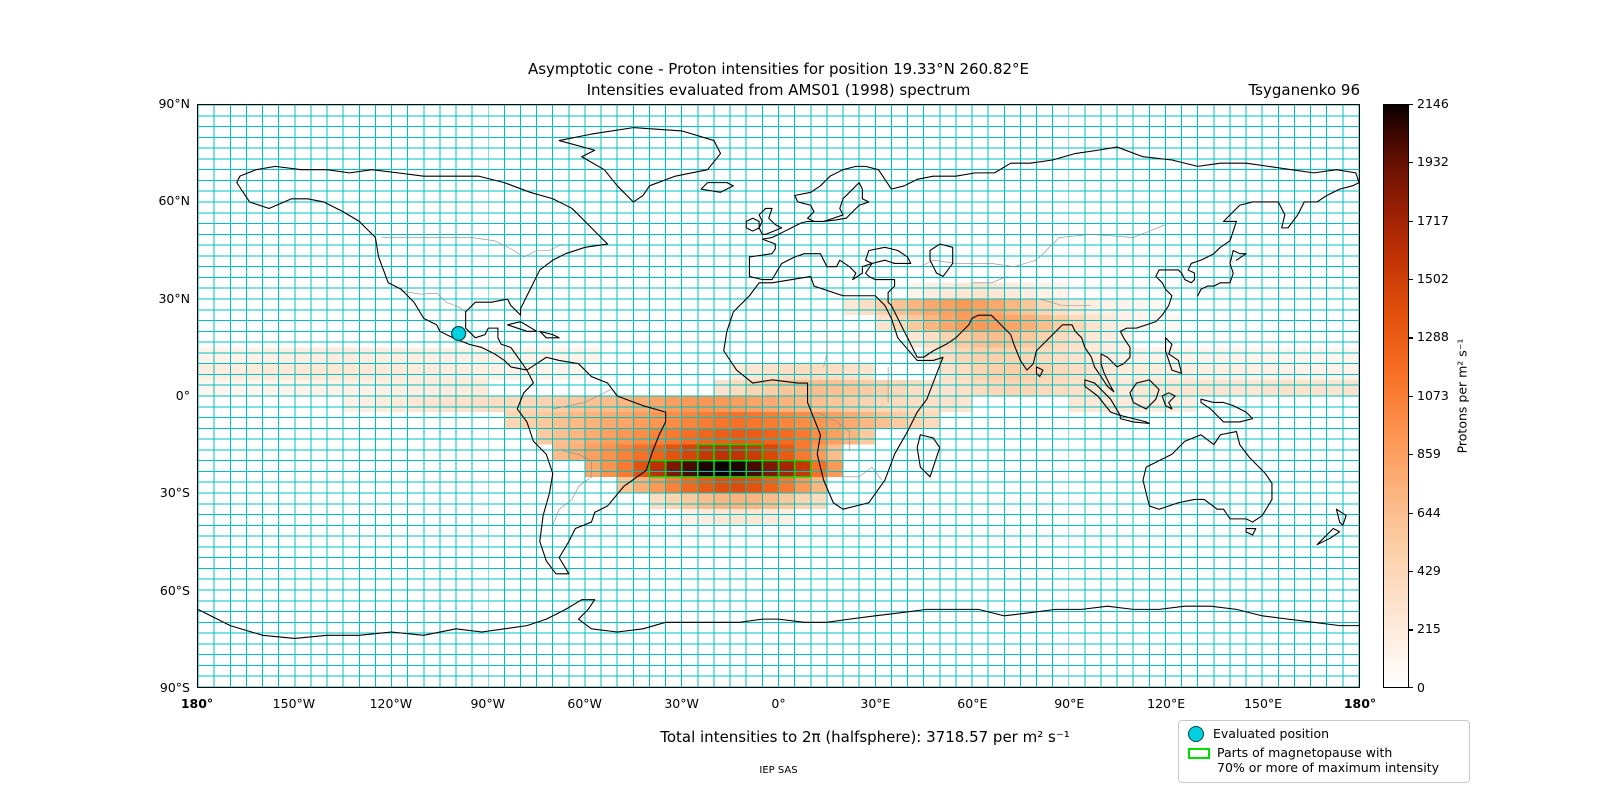 The height and width of the screenshot is (800, 1600). Describe the element at coordinates (1429, 512) in the screenshot. I see `colorbar-tick-label: 644` at that location.